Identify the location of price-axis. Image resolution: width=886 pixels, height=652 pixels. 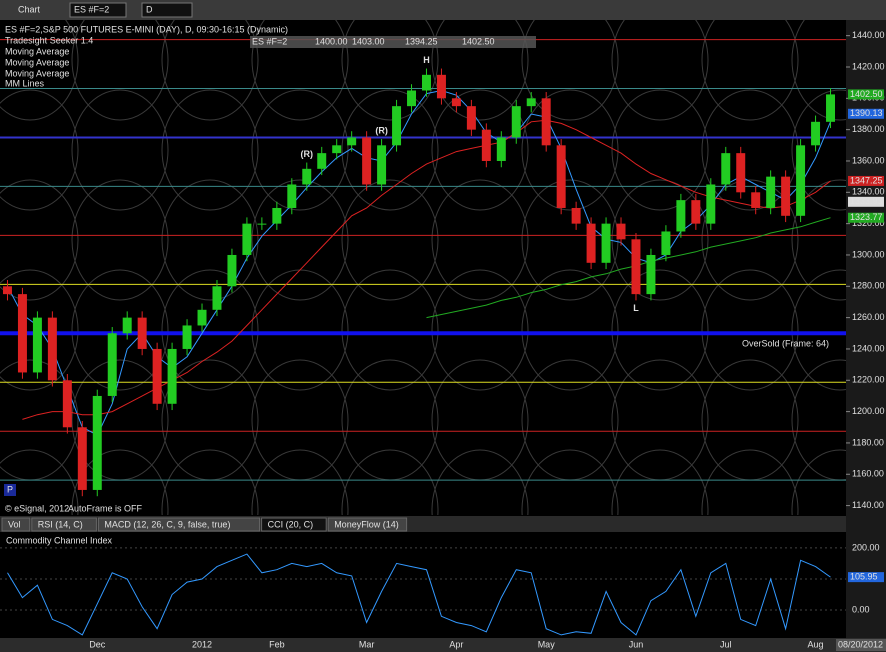
(866, 329).